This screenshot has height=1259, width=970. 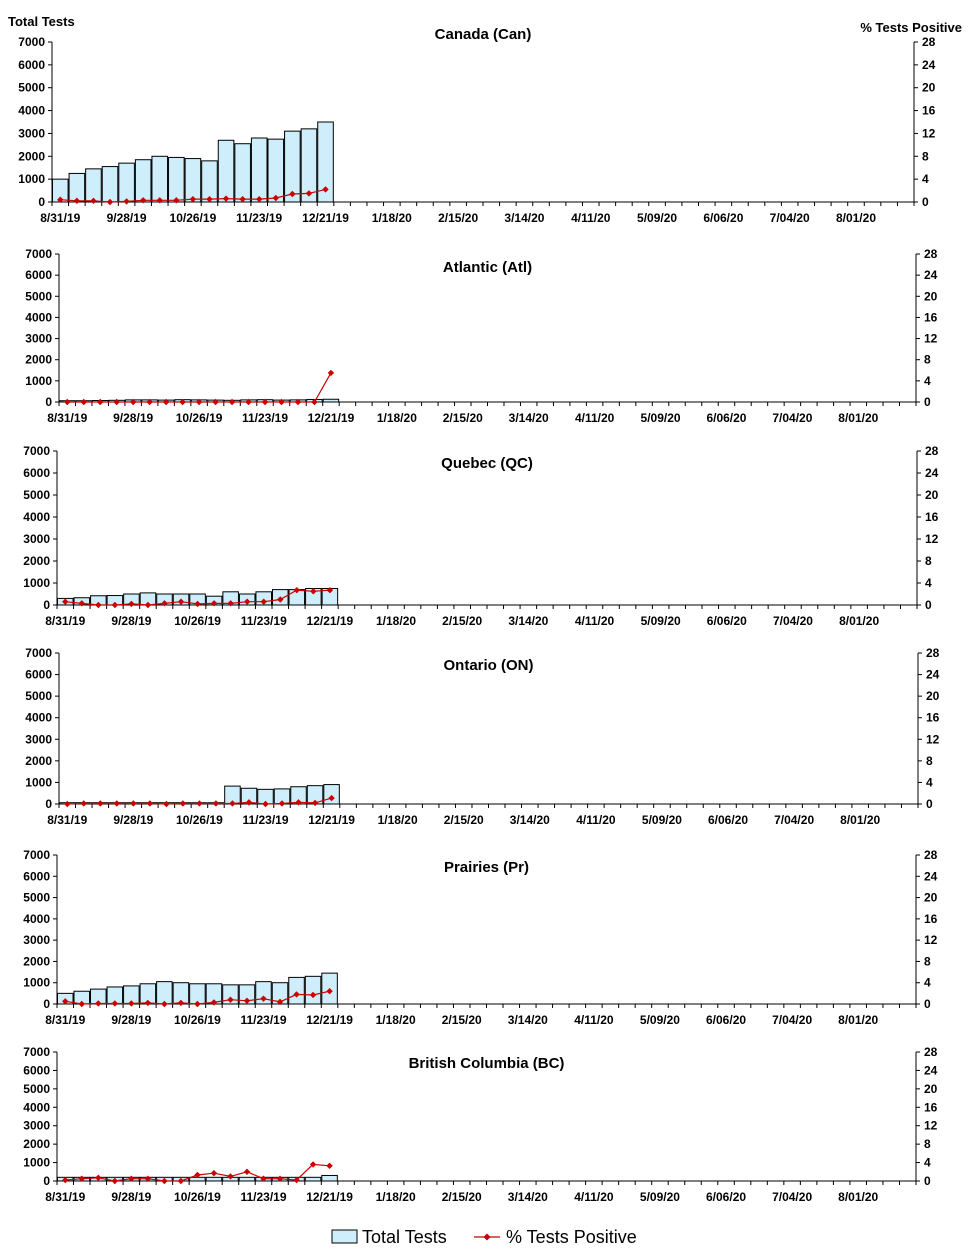 I want to click on x-tick-label: 8/01/20, so click(x=858, y=1197).